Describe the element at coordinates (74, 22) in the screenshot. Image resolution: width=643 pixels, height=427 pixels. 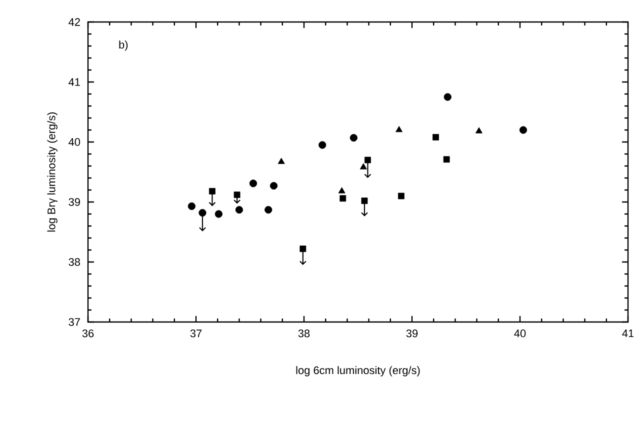
I see `y-tick-label: 42` at that location.